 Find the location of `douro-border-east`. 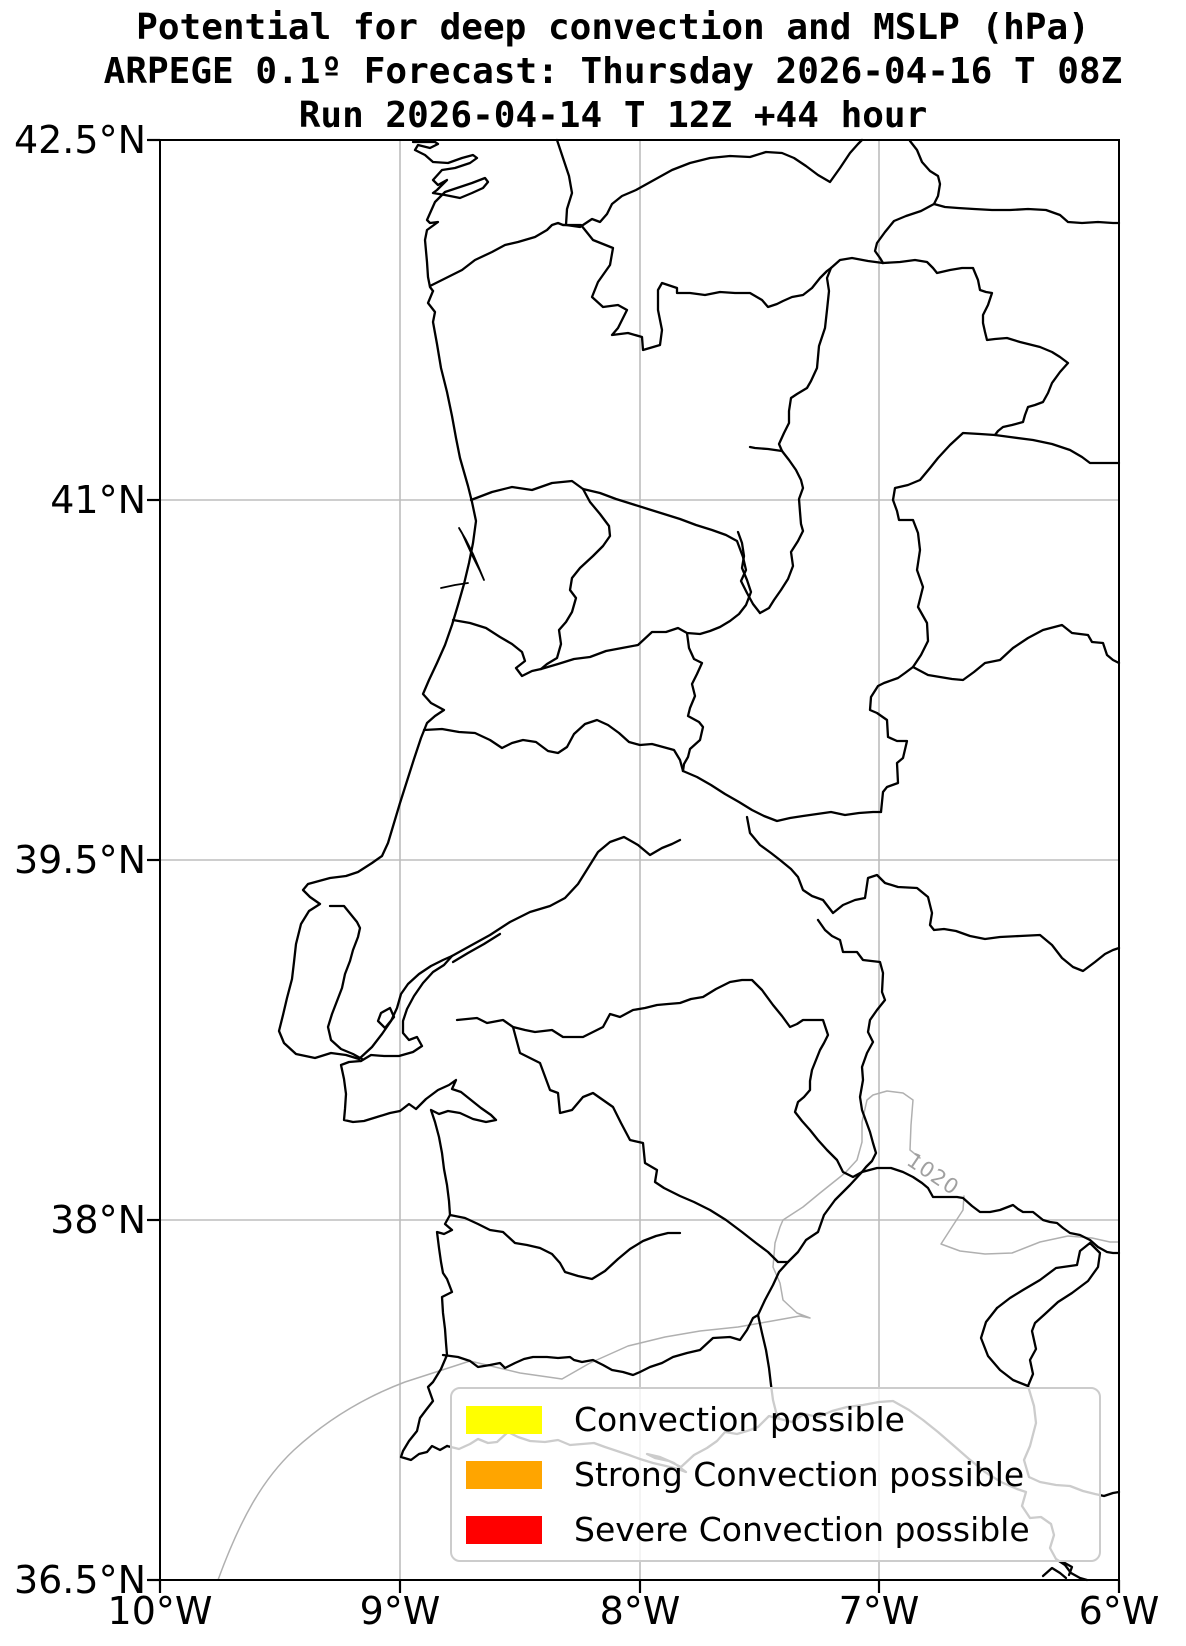

douro-border-east is located at coordinates (671, 551).